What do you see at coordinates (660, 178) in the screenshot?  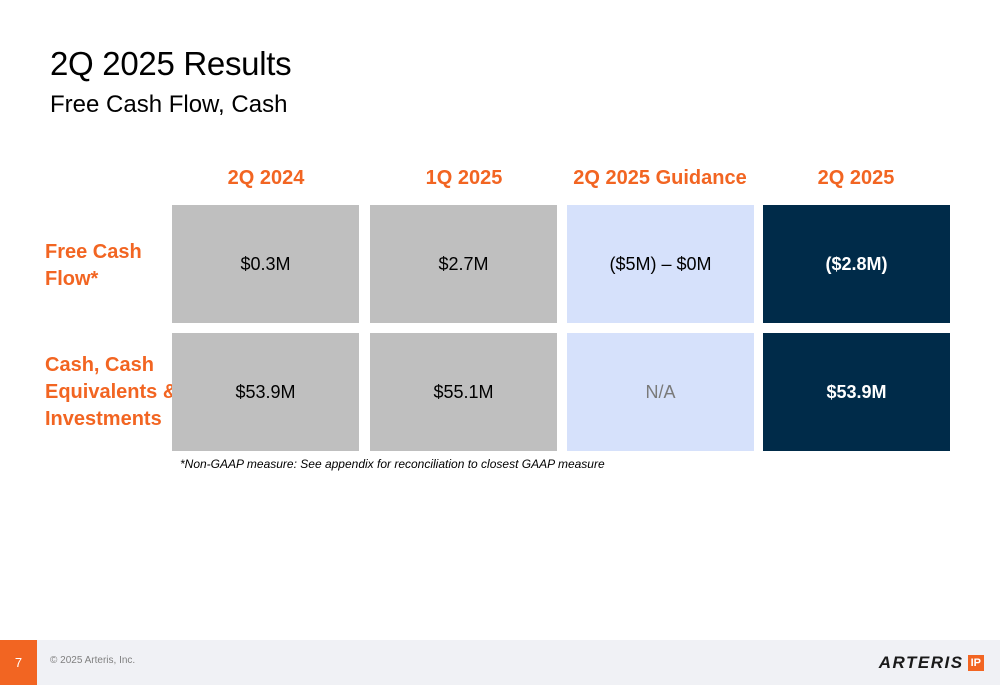 I see `column-header-2q-2025-guidance: 2Q 2025 Guidance` at bounding box center [660, 178].